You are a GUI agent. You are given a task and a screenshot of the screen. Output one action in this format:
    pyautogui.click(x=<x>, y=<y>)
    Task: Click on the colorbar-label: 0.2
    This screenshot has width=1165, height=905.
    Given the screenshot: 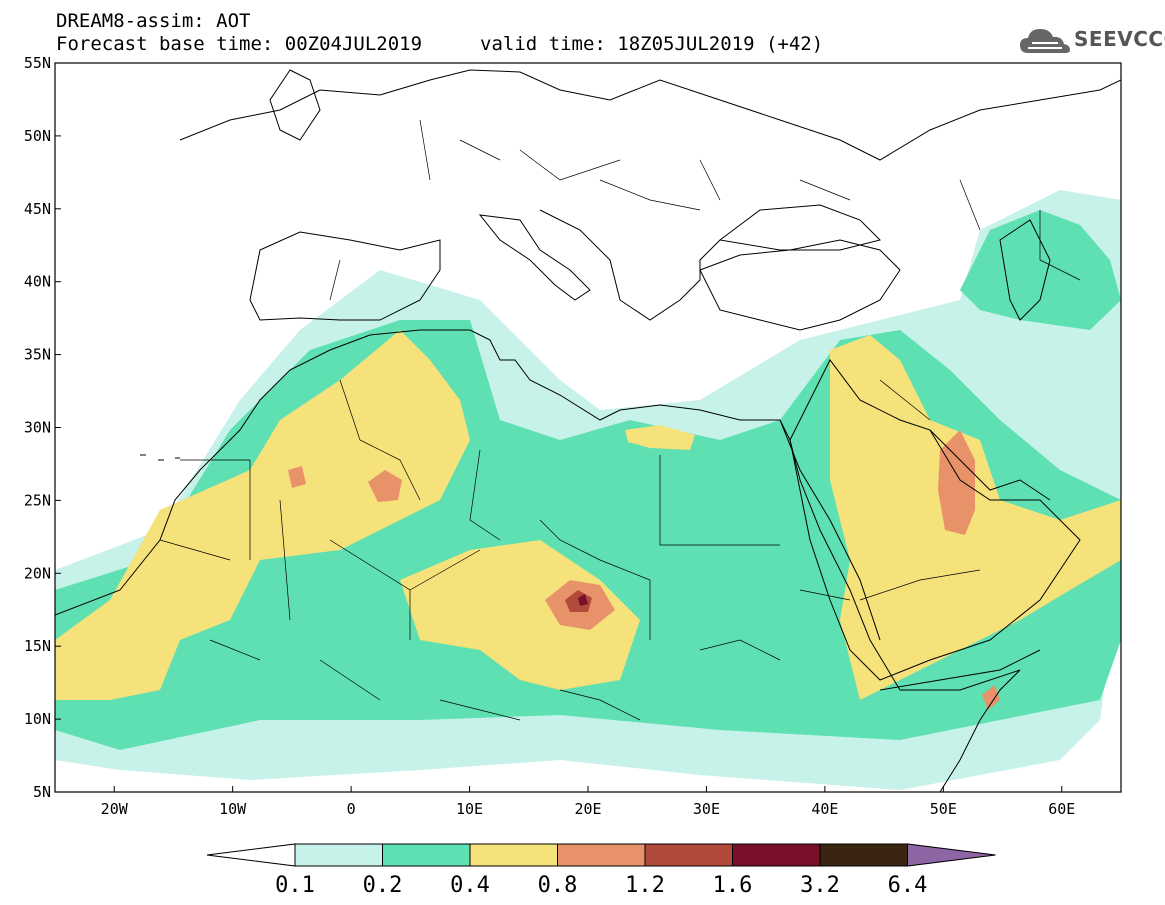 What is the action you would take?
    pyautogui.click(x=383, y=885)
    